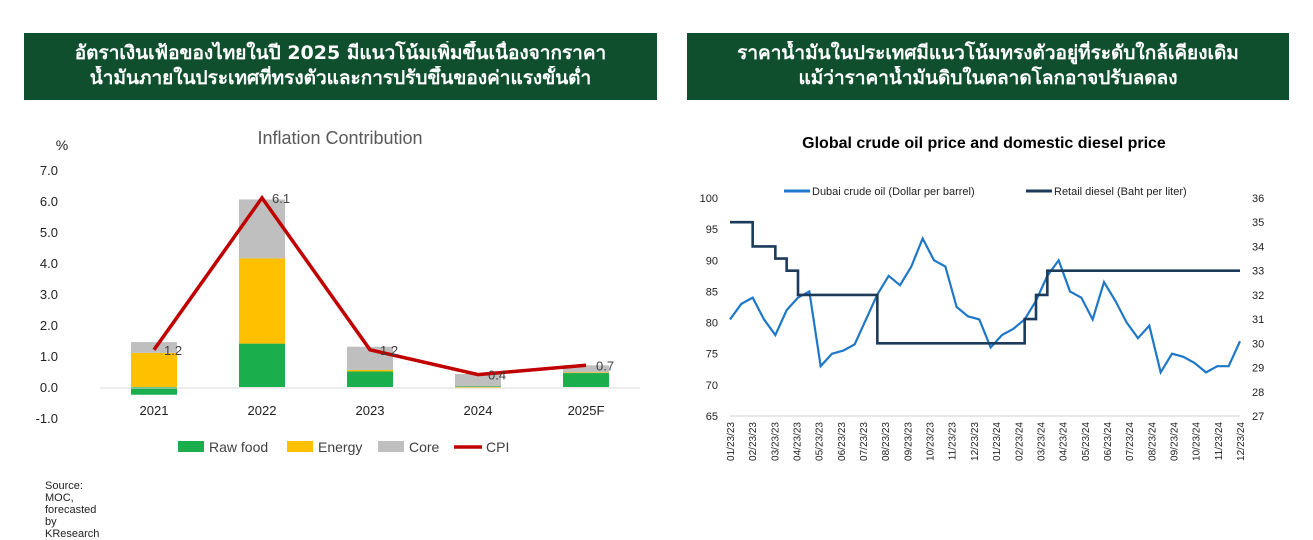 The width and height of the screenshot is (1313, 540). I want to click on oil-x-label: 08/23/23, so click(886, 441).